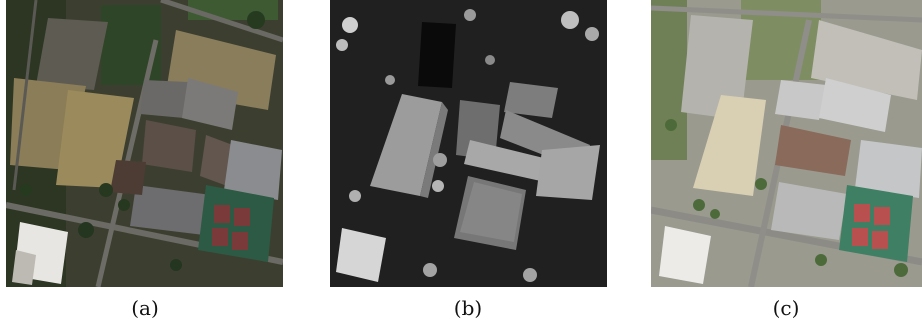  Describe the element at coordinates (145, 308) in the screenshot. I see `caption-a: (a)` at that location.